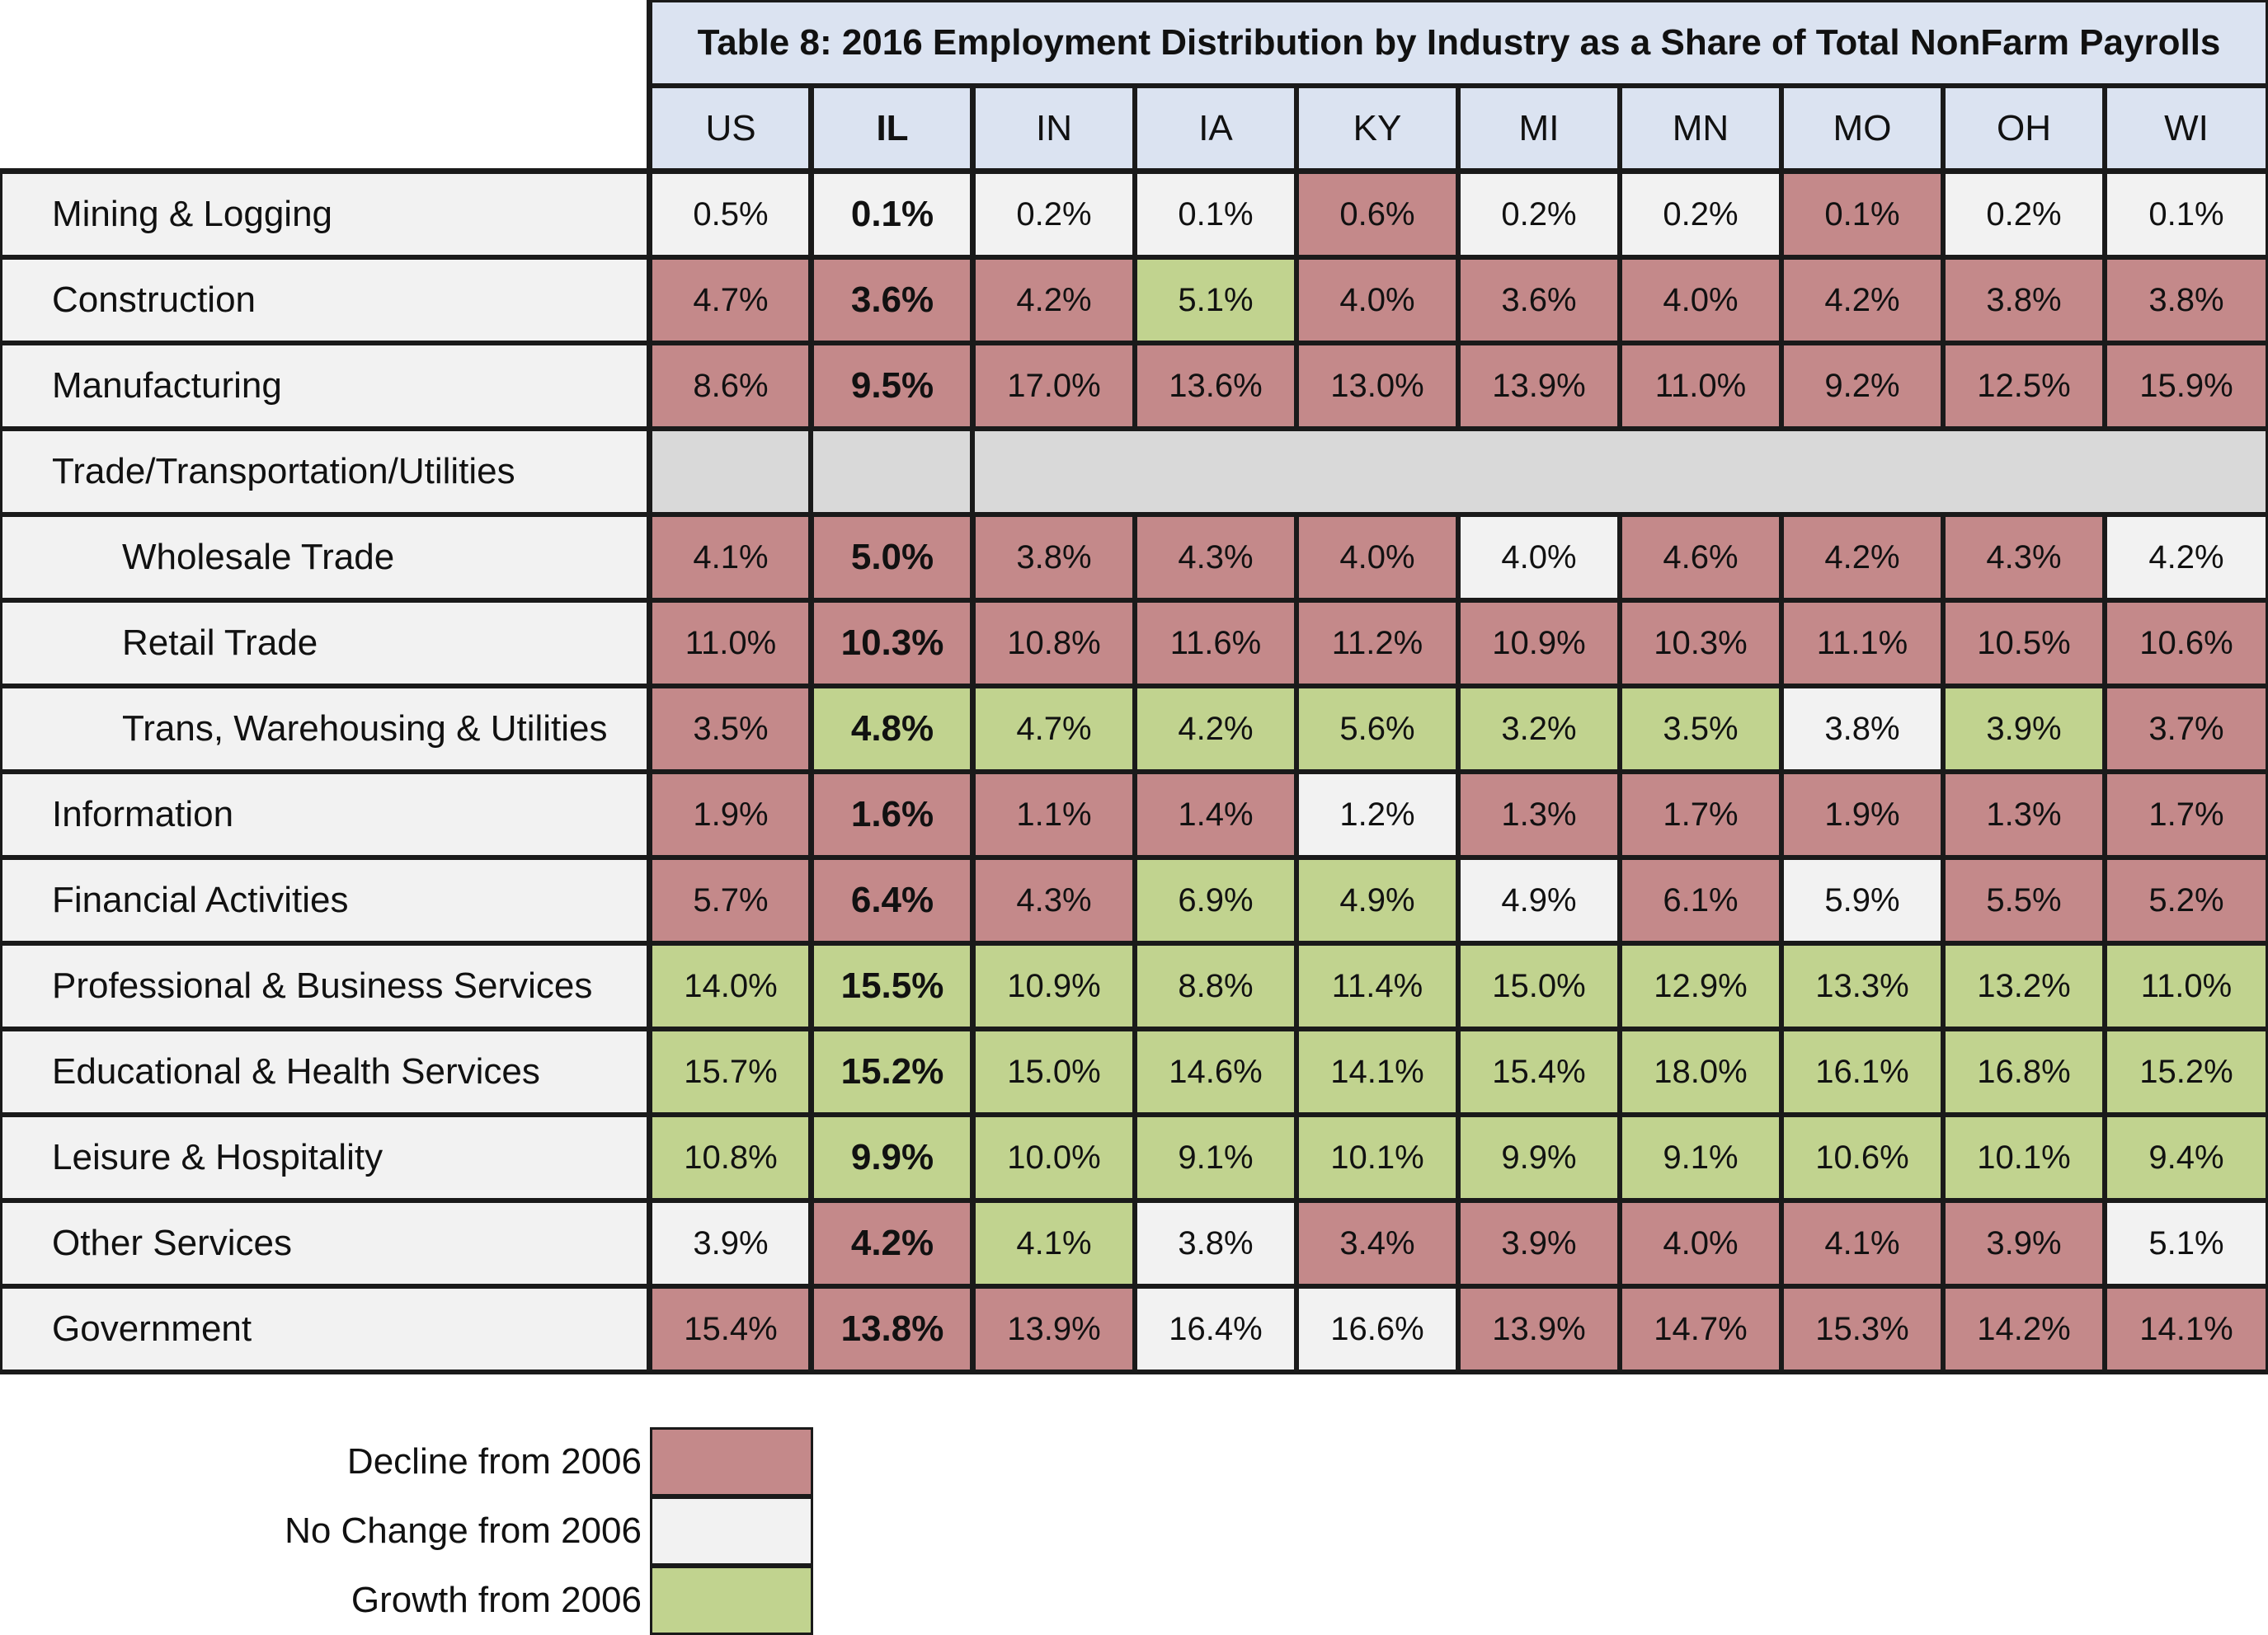 This screenshot has width=2268, height=1635. Describe the element at coordinates (1054, 1243) in the screenshot. I see `table-cell: 4.1%` at that location.